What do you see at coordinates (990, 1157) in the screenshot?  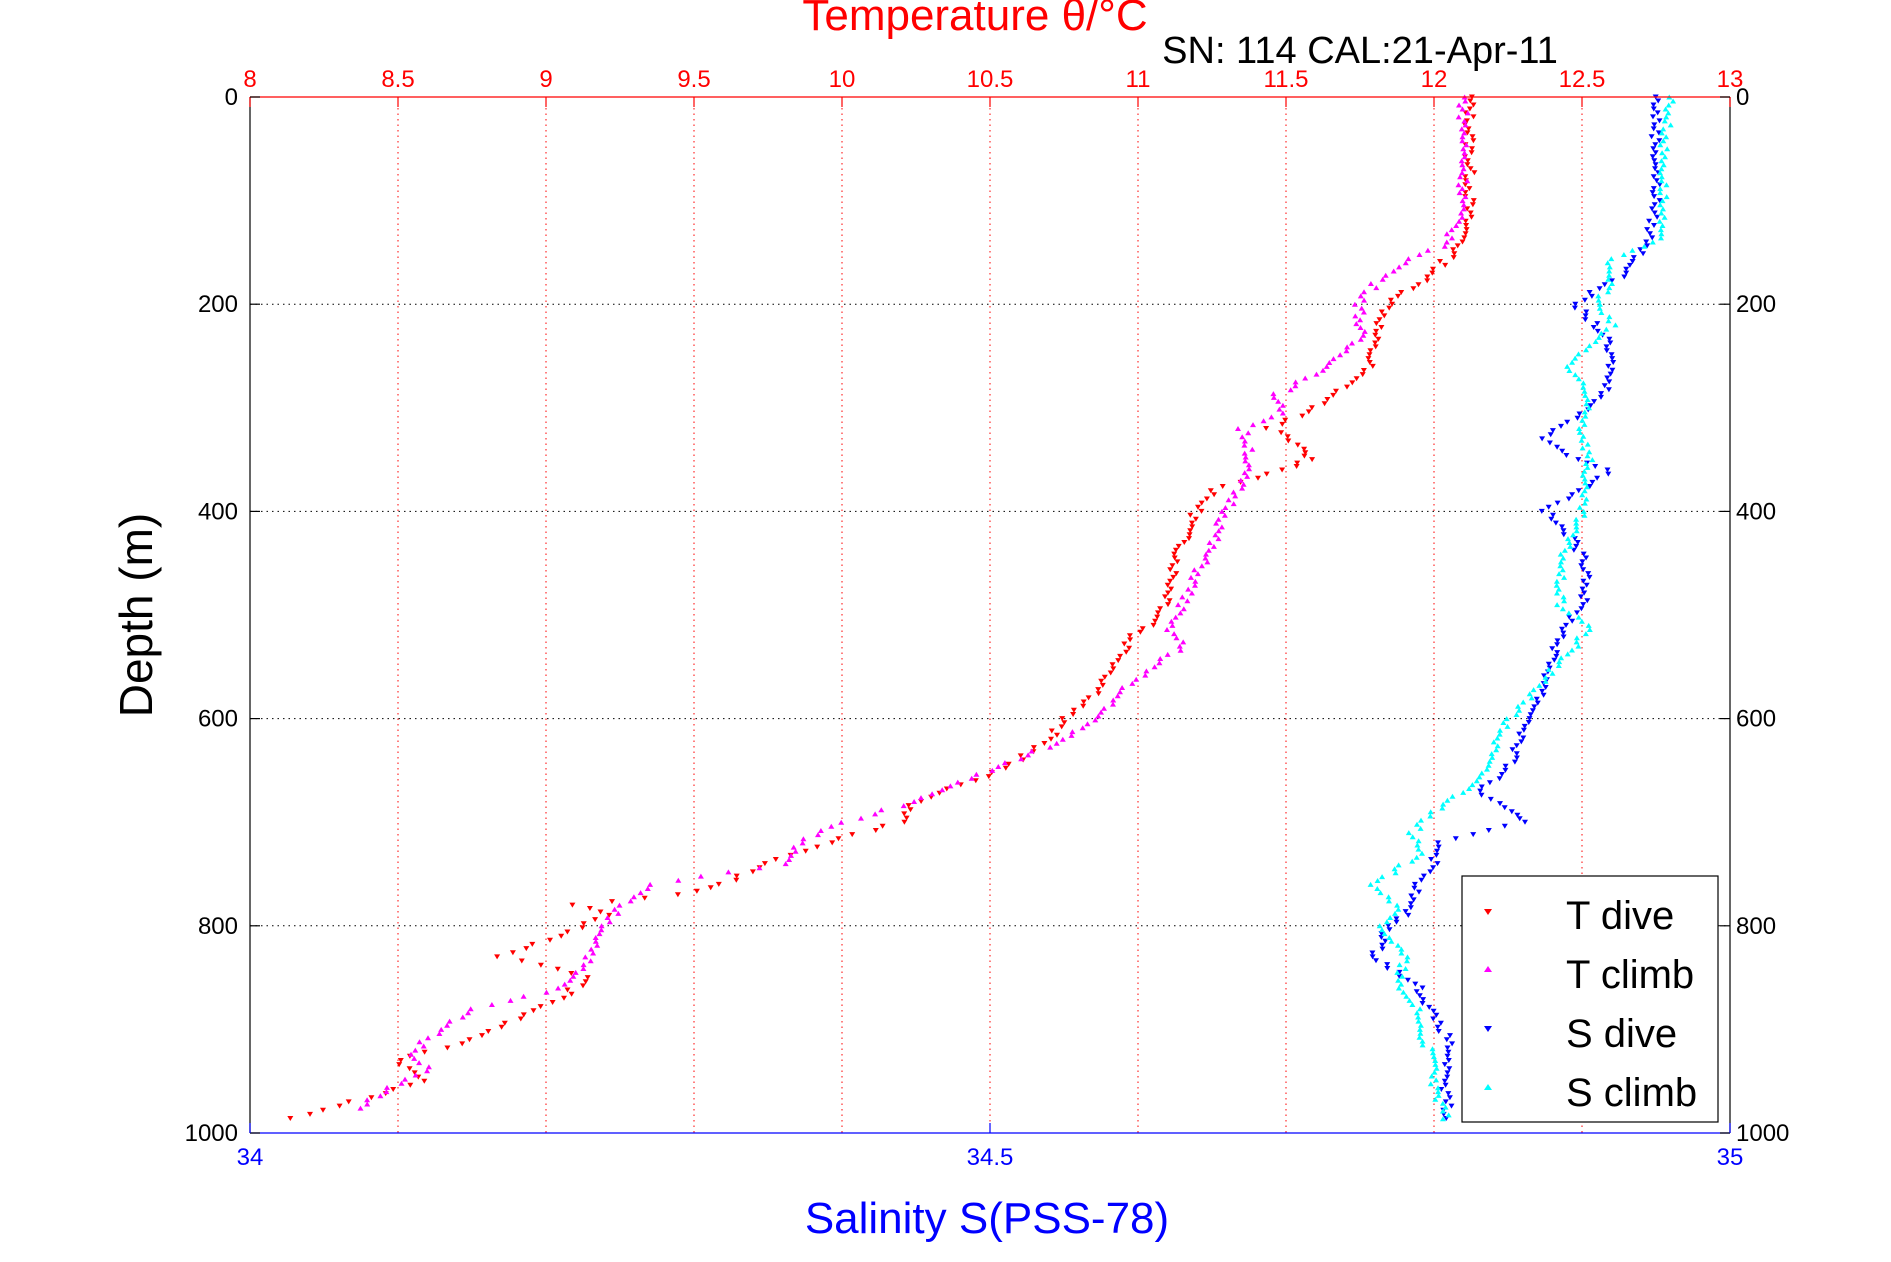 I see `salinity-tick-label: 34.5` at bounding box center [990, 1157].